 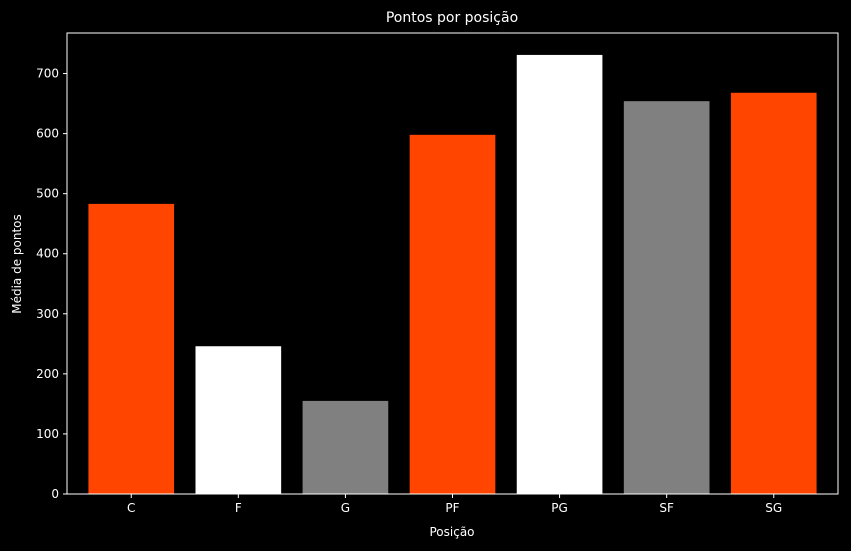 I want to click on y-tick-label: 200, so click(x=47, y=374).